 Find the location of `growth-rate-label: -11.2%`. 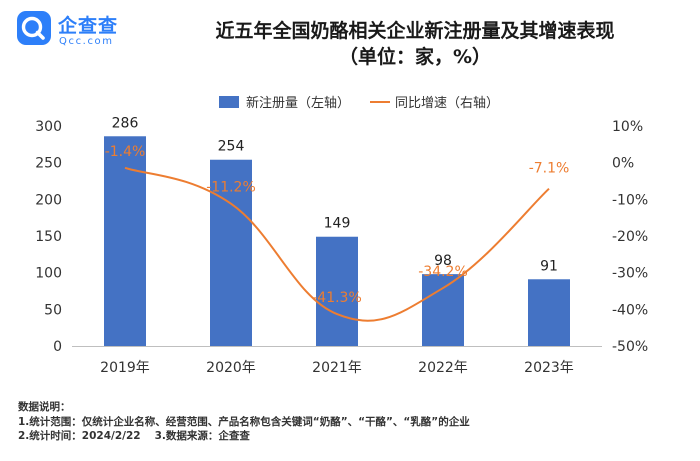

growth-rate-label: -11.2% is located at coordinates (231, 188).